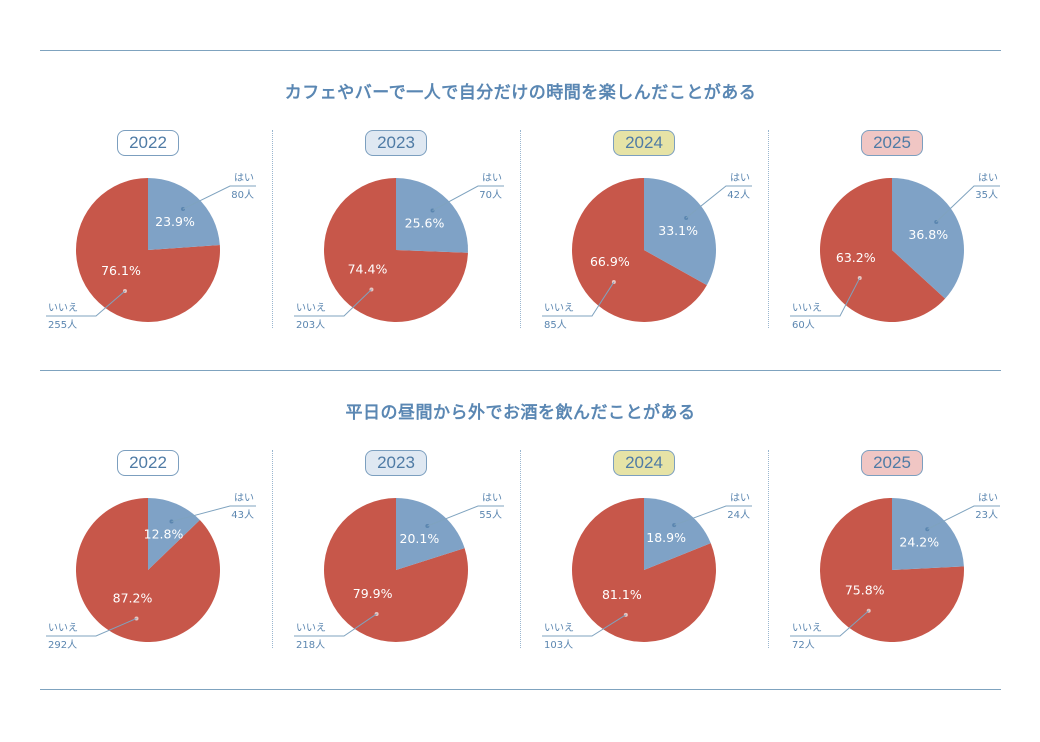 This screenshot has height=742, width=1040. What do you see at coordinates (62, 645) in the screenshot?
I see `callout-count-no: 292人` at bounding box center [62, 645].